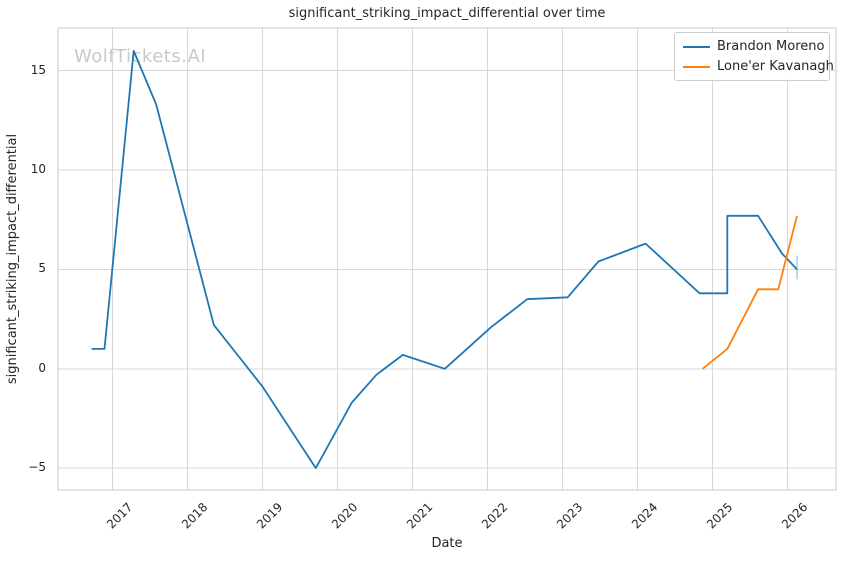 The height and width of the screenshot is (561, 843). Describe the element at coordinates (42, 268) in the screenshot. I see `y-tick-label: 5` at that location.